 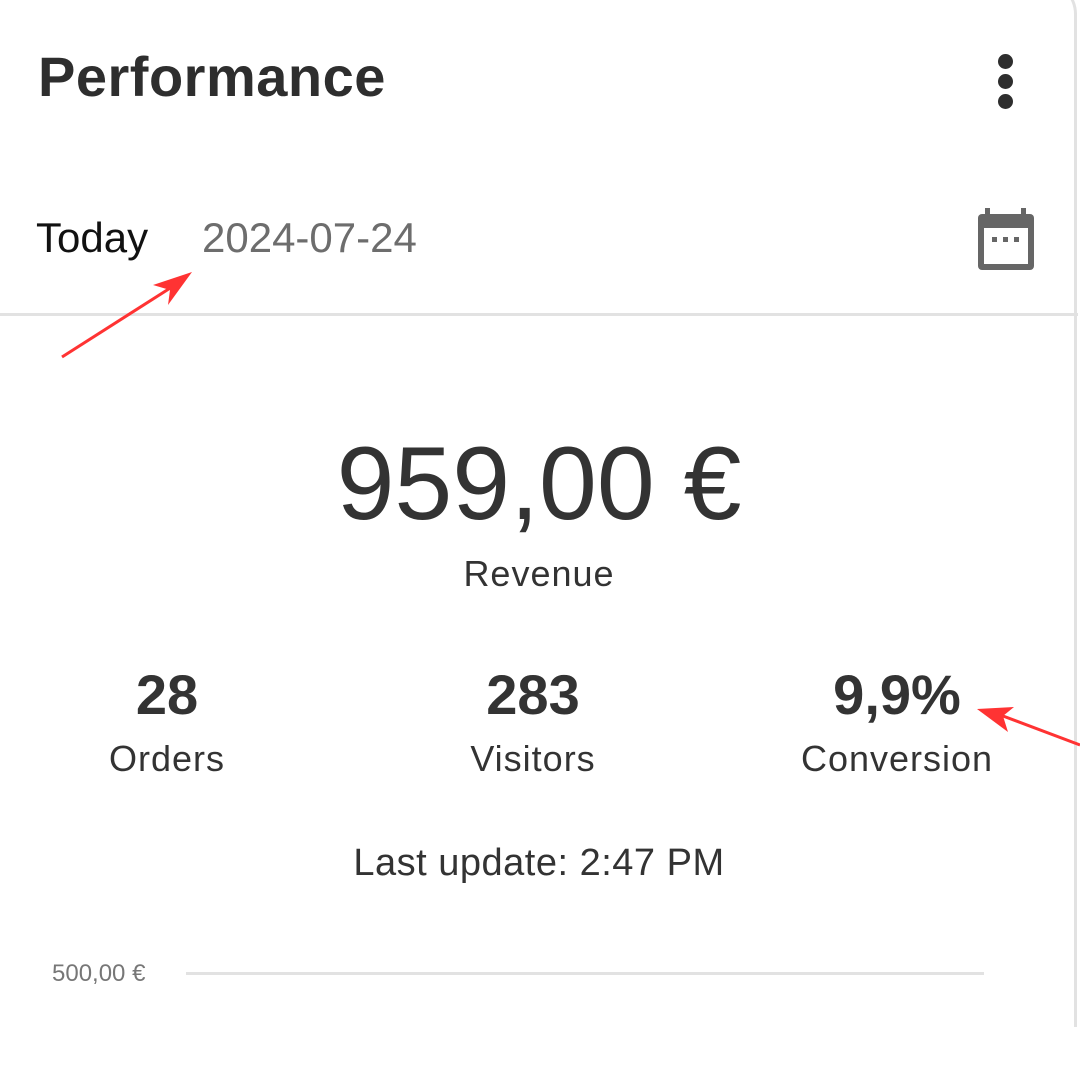 I want to click on more-vert-icon, so click(x=1006, y=84).